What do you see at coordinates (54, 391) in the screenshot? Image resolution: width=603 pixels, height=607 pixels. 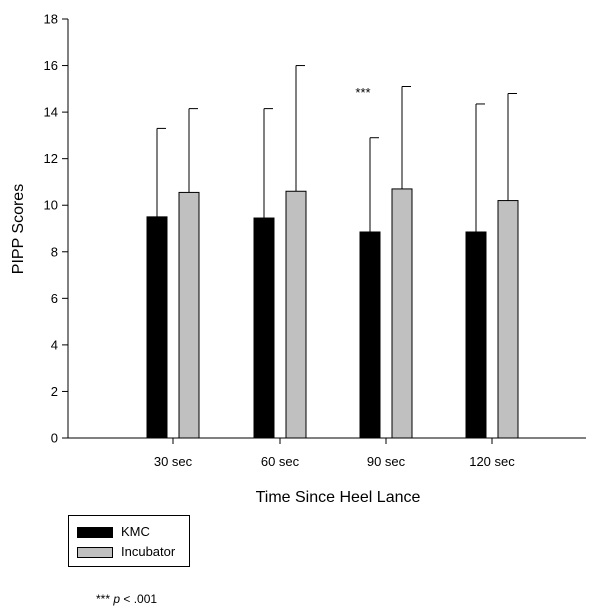 I see `y-tick-label: 2` at bounding box center [54, 391].